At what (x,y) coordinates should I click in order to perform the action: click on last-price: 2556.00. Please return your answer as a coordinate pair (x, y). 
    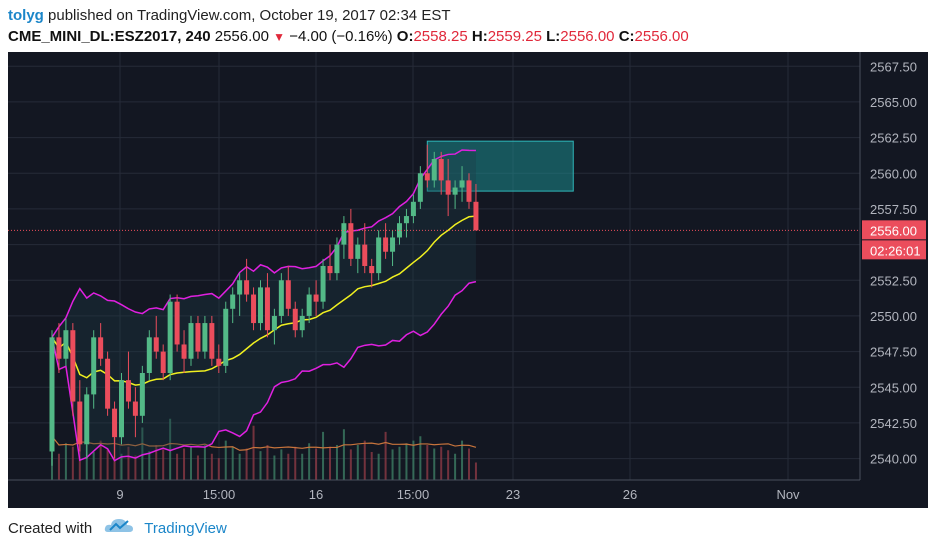
    Looking at the image, I should click on (241, 36).